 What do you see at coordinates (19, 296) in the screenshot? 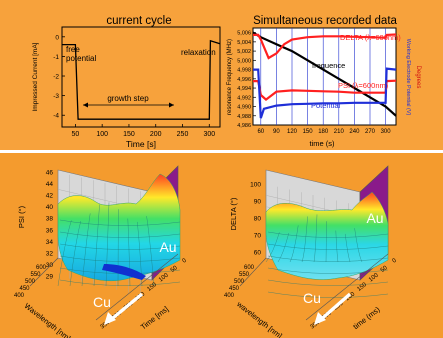
I see `psi-x-tick-label: 400` at bounding box center [19, 296].